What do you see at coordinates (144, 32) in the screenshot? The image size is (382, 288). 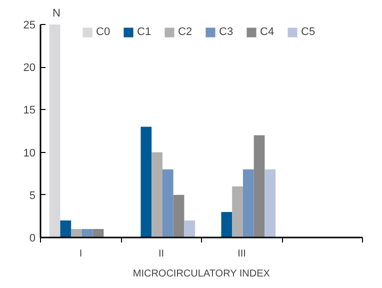 I see `legend-label: C1` at bounding box center [144, 32].